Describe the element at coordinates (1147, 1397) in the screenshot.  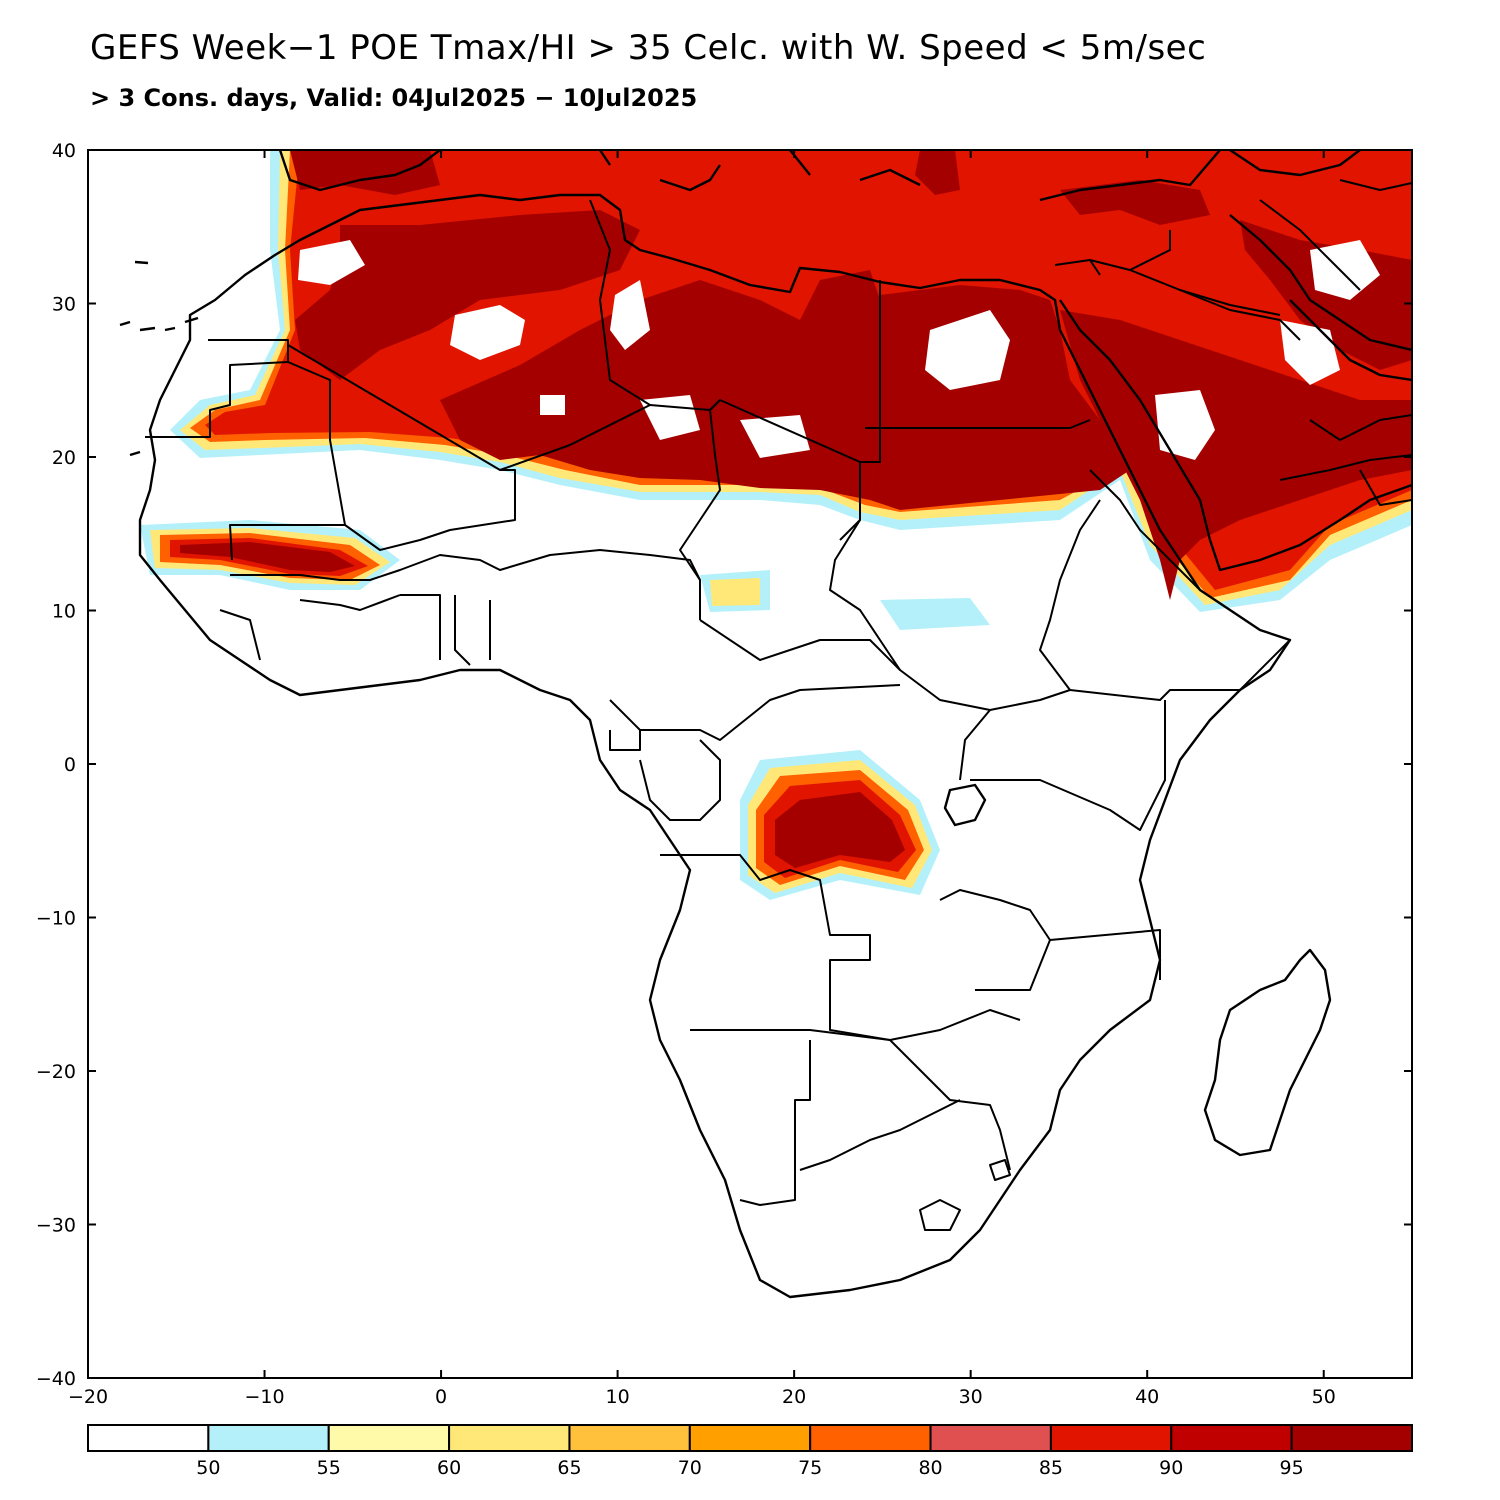
I see `x-tick-label: 40` at that location.